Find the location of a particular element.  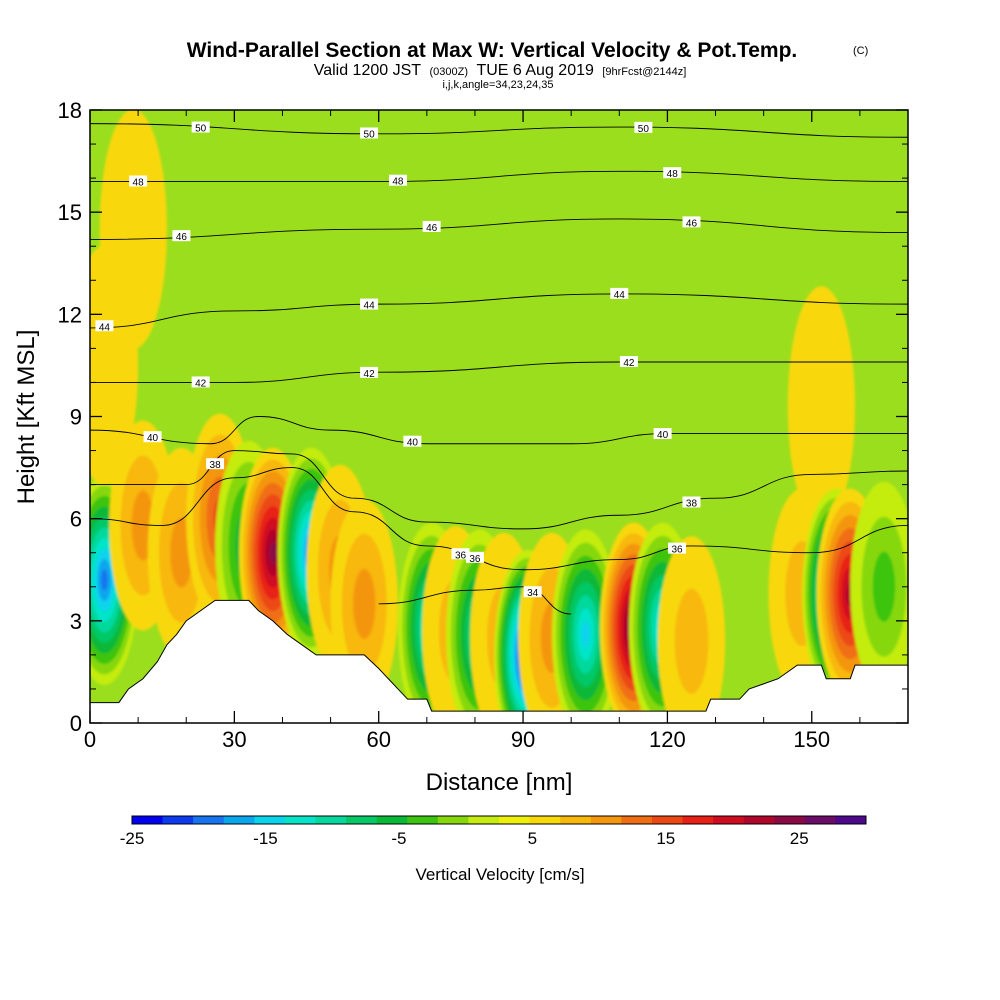

contour-label-text: 42 is located at coordinates (629, 363).